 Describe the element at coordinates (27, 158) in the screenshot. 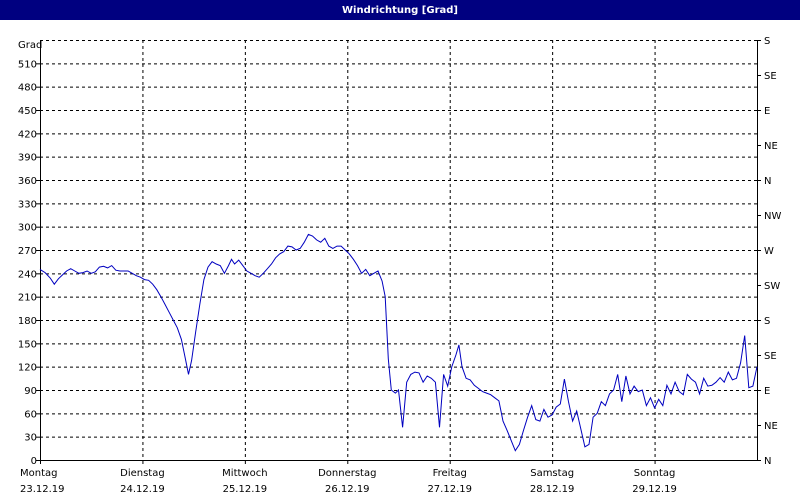

I see `y-tick-label: 390` at that location.